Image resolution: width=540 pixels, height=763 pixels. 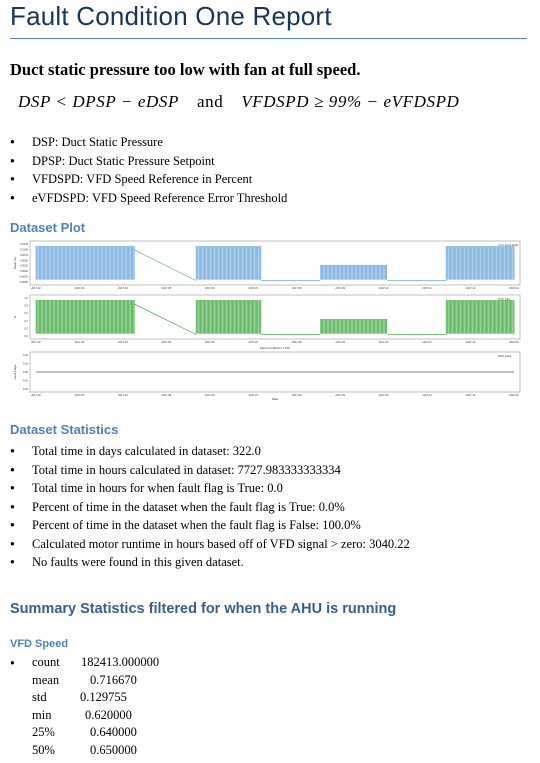 I want to click on y-tick-label: 0.0125, so click(x=24, y=244).